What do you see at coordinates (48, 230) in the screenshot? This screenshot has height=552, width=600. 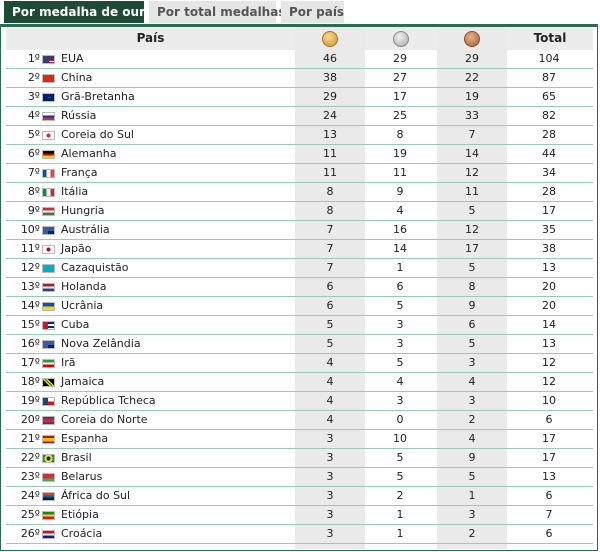 I see `australia-flag-icon` at bounding box center [48, 230].